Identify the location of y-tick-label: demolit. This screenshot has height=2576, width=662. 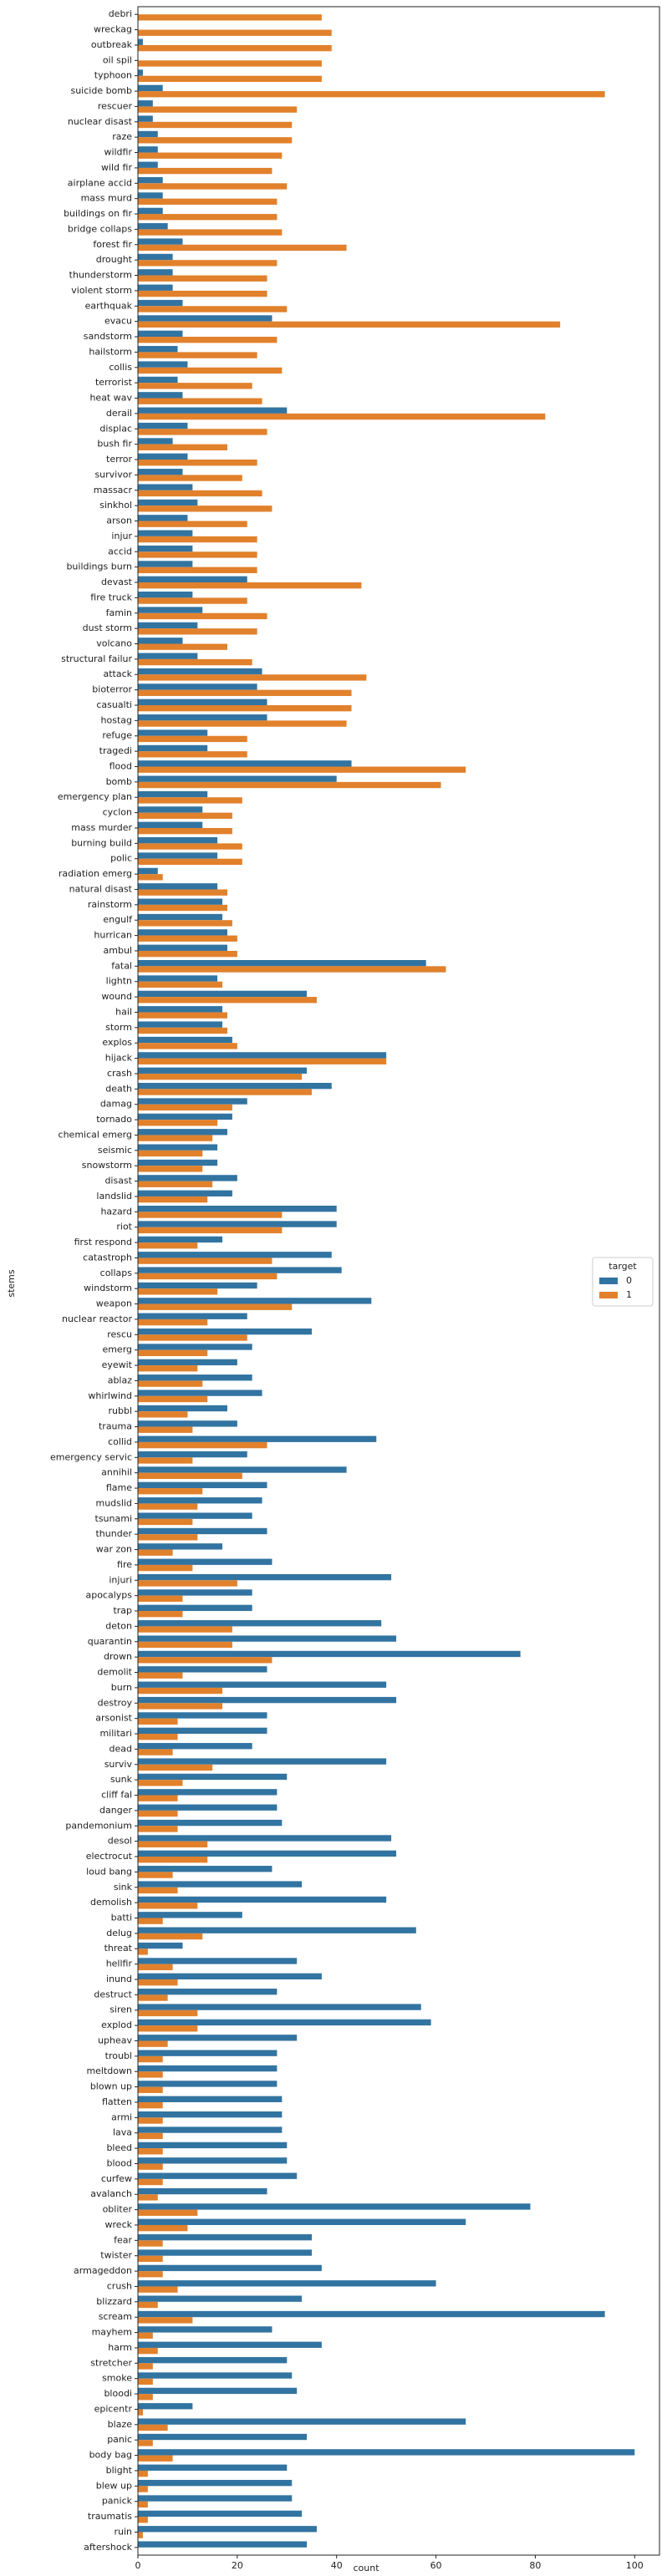
(114, 1672).